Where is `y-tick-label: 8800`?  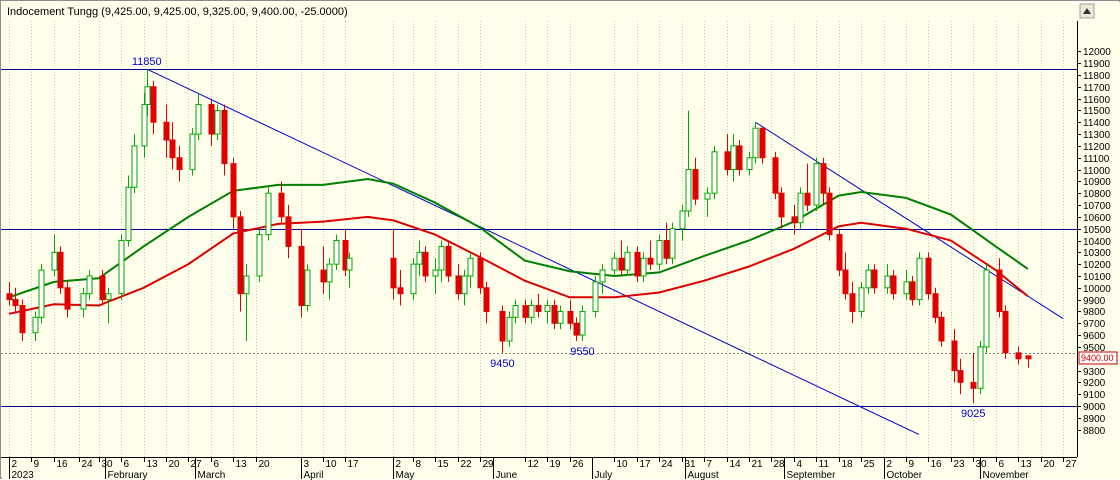
y-tick-label: 8800 is located at coordinates (1094, 431).